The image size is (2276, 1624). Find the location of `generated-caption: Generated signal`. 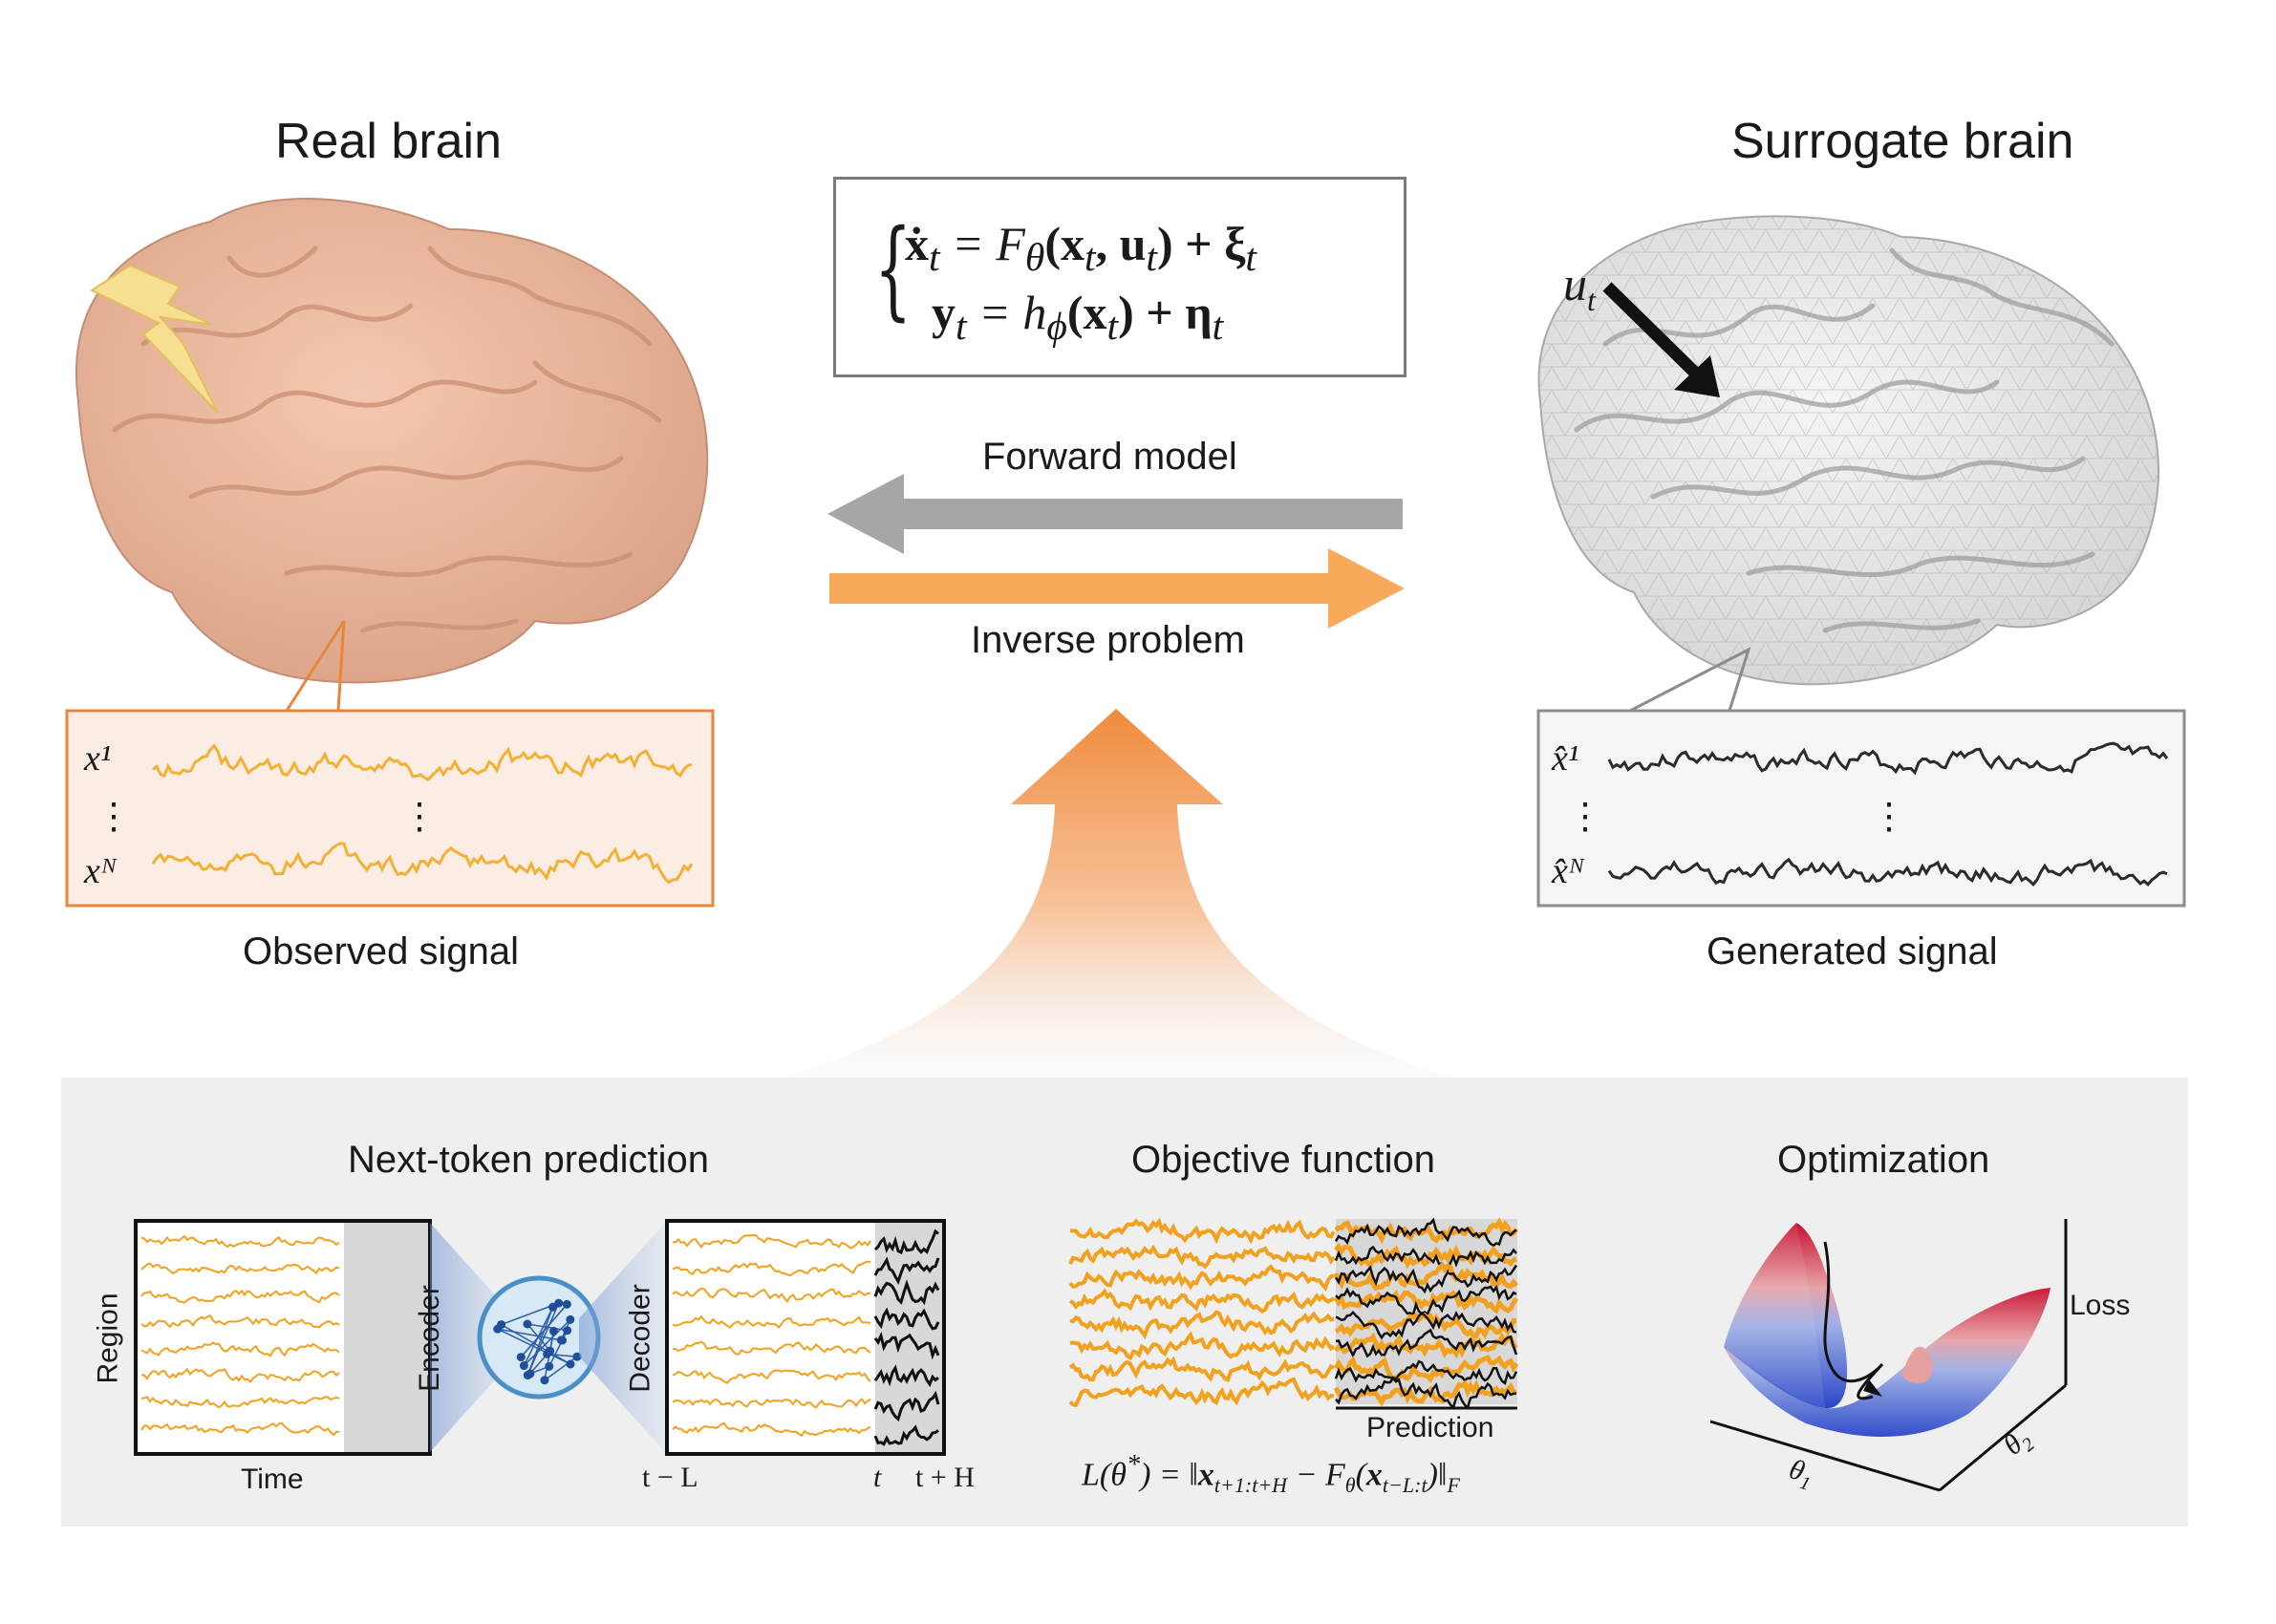

generated-caption: Generated signal is located at coordinates (1852, 951).